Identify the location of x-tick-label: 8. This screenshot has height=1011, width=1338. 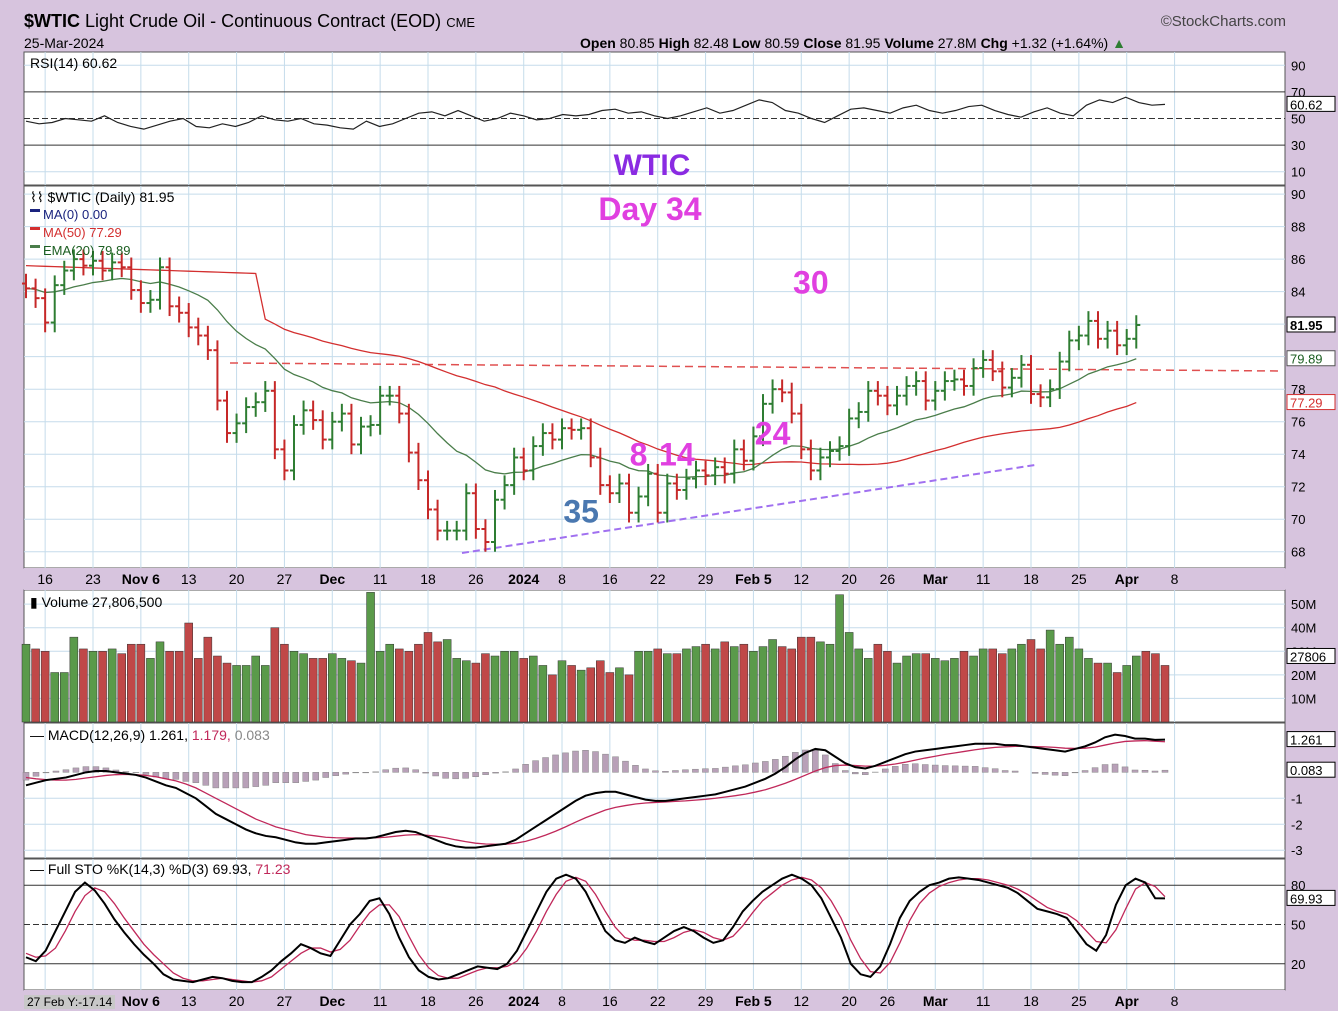
(1175, 579).